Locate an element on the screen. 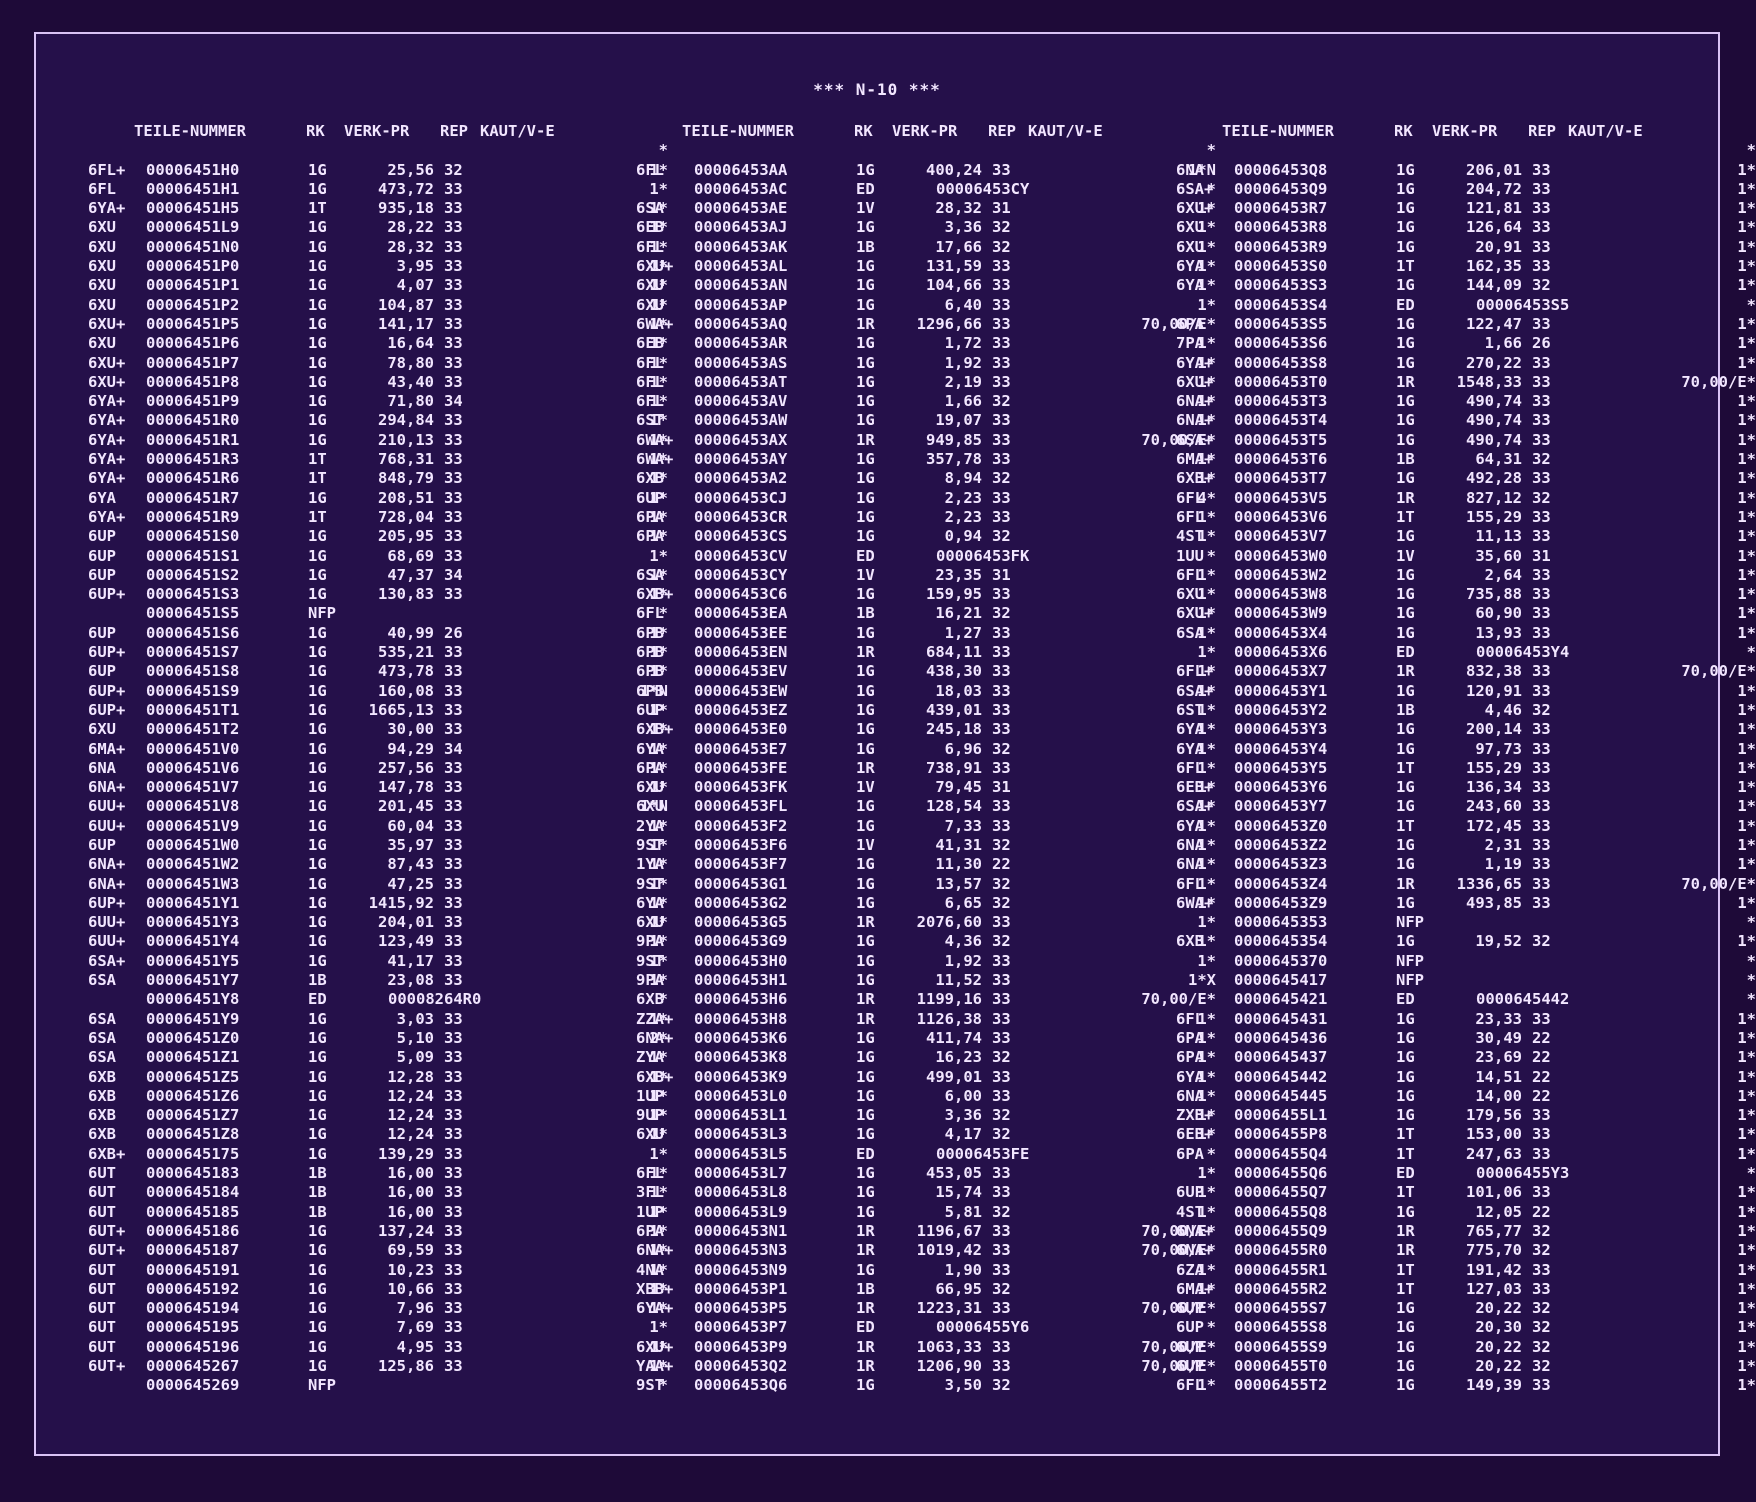 This screenshot has height=1502, width=1756. price-cell: 87,43 is located at coordinates (410, 864).